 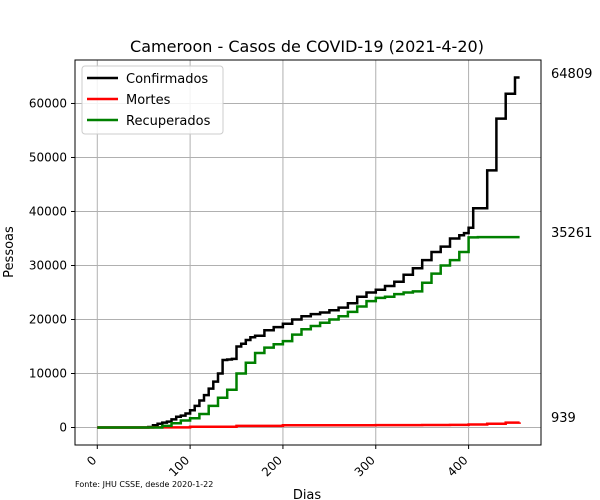 I want to click on legend: Confirmados Mortes Recuperados, so click(x=152, y=100).